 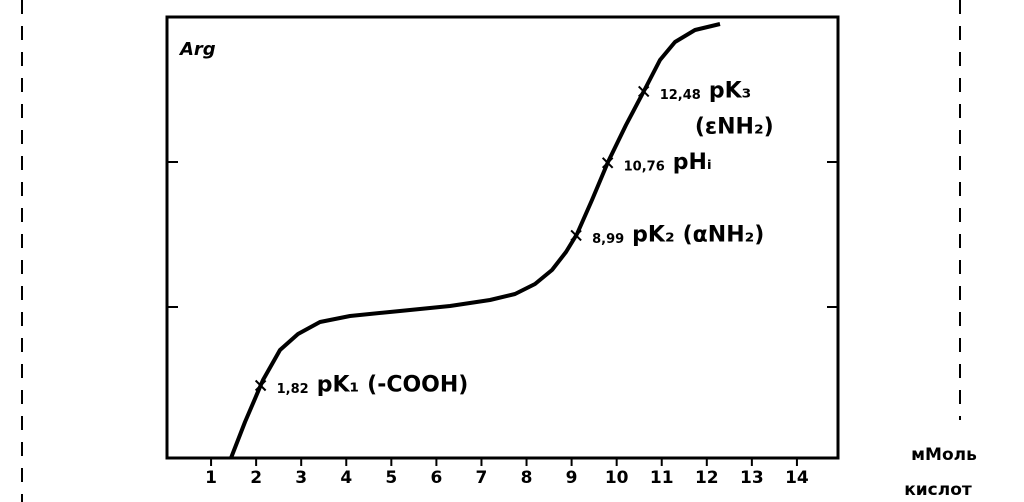 I want to click on chart-title: Arg, so click(x=197, y=49).